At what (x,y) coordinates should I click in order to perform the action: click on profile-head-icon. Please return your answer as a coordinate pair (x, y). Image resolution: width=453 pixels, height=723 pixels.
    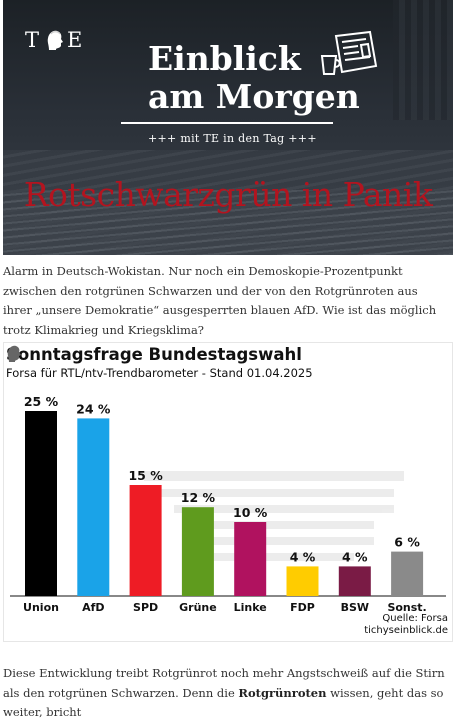
    Looking at the image, I should click on (55, 40).